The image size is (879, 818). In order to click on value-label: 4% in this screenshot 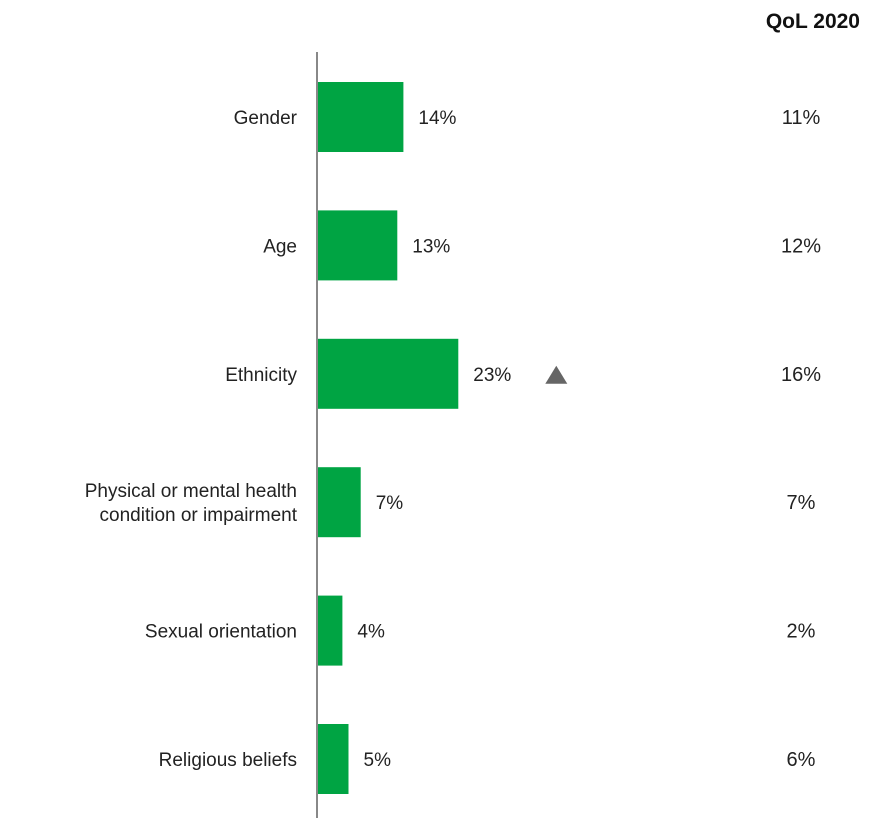, I will do `click(371, 632)`.